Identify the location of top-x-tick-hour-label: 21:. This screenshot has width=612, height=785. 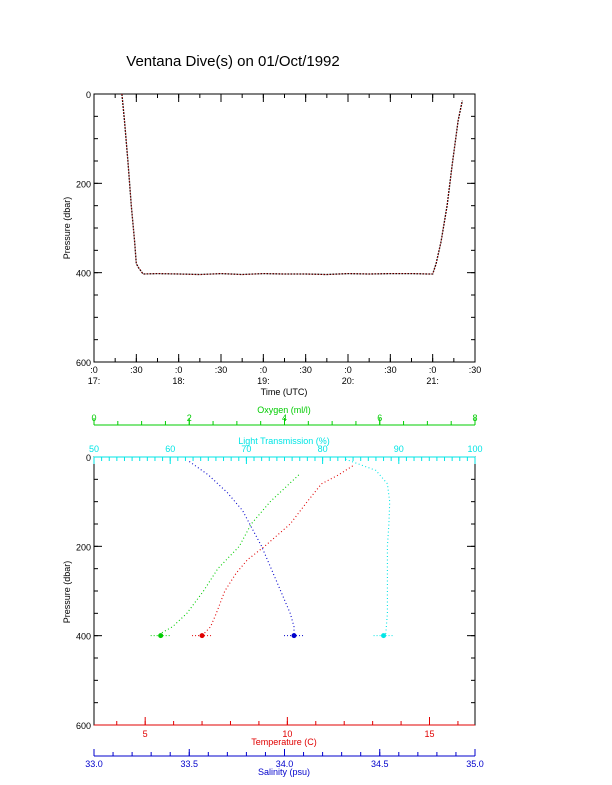
(432, 381).